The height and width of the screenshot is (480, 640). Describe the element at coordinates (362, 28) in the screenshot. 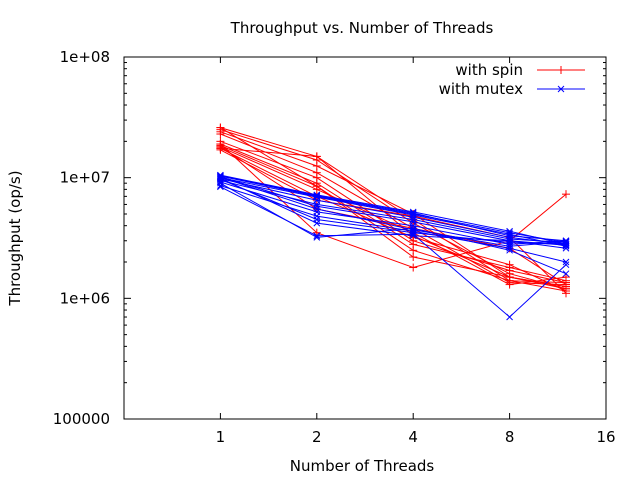

I see `chart-title: Throughput vs. Number of Threads` at that location.